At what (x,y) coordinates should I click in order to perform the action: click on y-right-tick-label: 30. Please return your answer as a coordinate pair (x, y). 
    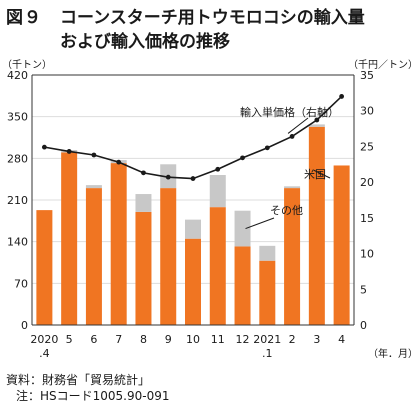
    Looking at the image, I should click on (367, 111).